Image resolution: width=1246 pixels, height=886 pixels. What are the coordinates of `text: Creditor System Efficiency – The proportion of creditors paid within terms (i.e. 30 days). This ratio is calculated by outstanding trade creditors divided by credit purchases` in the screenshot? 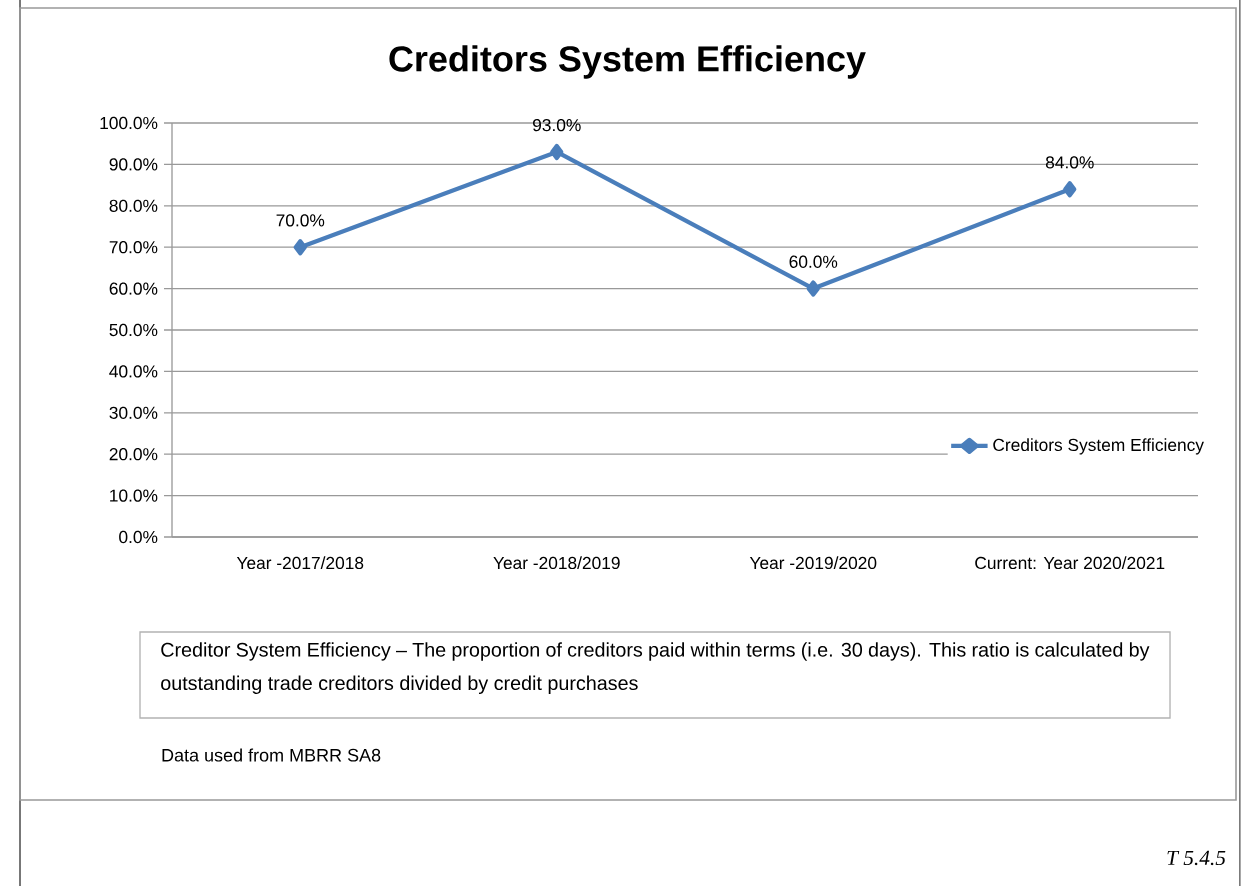 It's located at (655, 668).